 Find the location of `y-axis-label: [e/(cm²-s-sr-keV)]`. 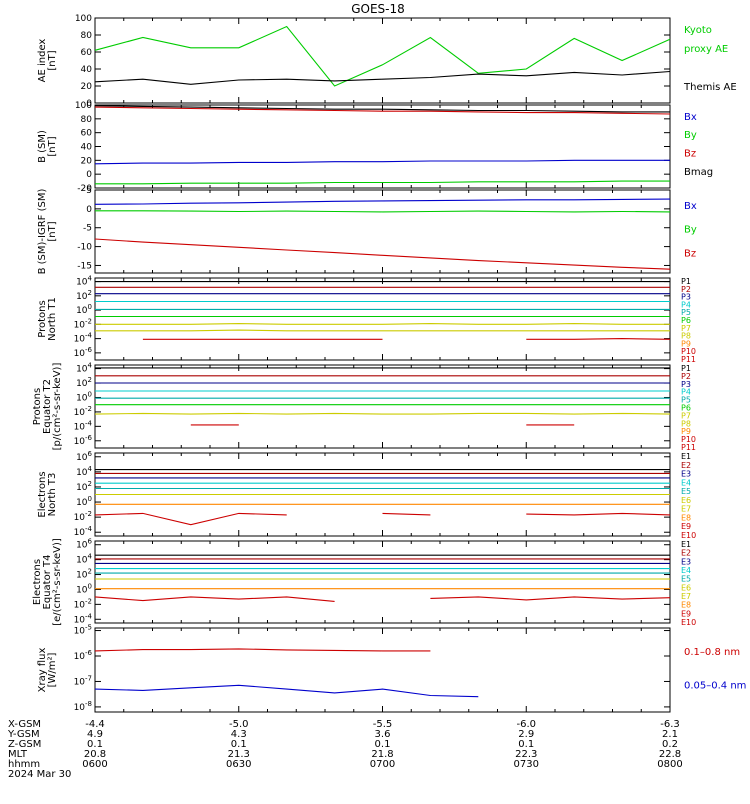

y-axis-label: [e/(cm²-s-sr-keV)] is located at coordinates (57, 582).